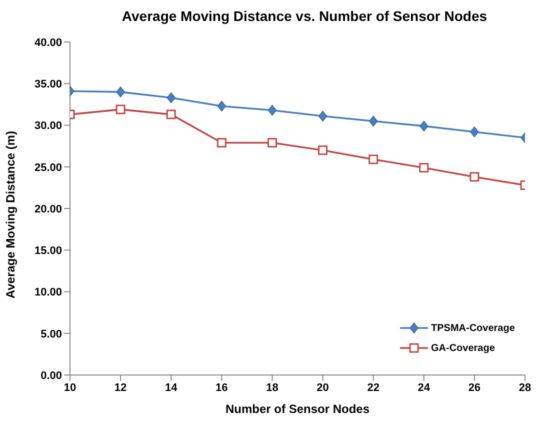  Describe the element at coordinates (48, 42) in the screenshot. I see `y-tick-label: 40.00` at that location.